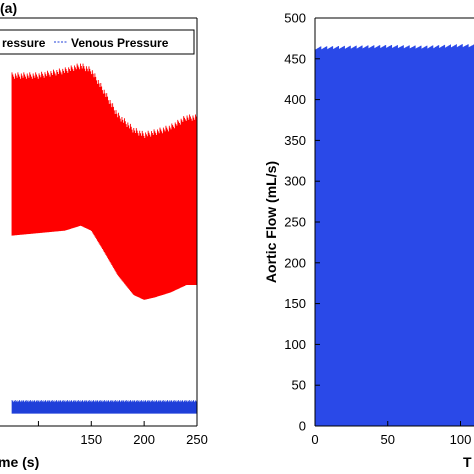  I want to click on y-tick-label: 500, so click(295, 18).